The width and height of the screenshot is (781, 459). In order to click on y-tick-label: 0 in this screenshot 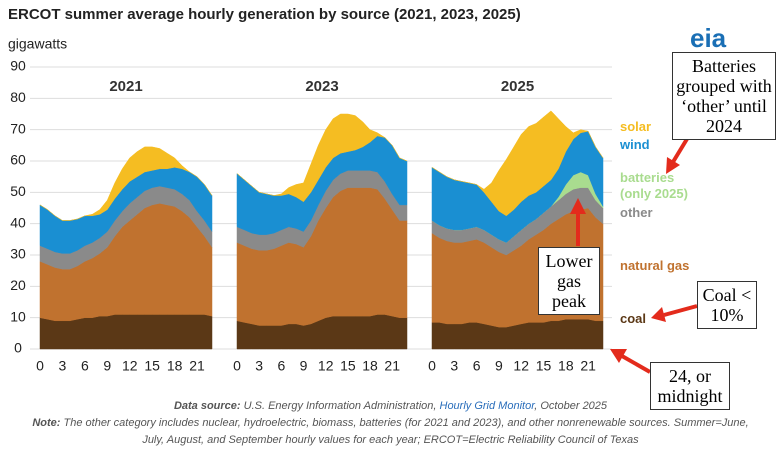, I will do `click(18, 348)`.